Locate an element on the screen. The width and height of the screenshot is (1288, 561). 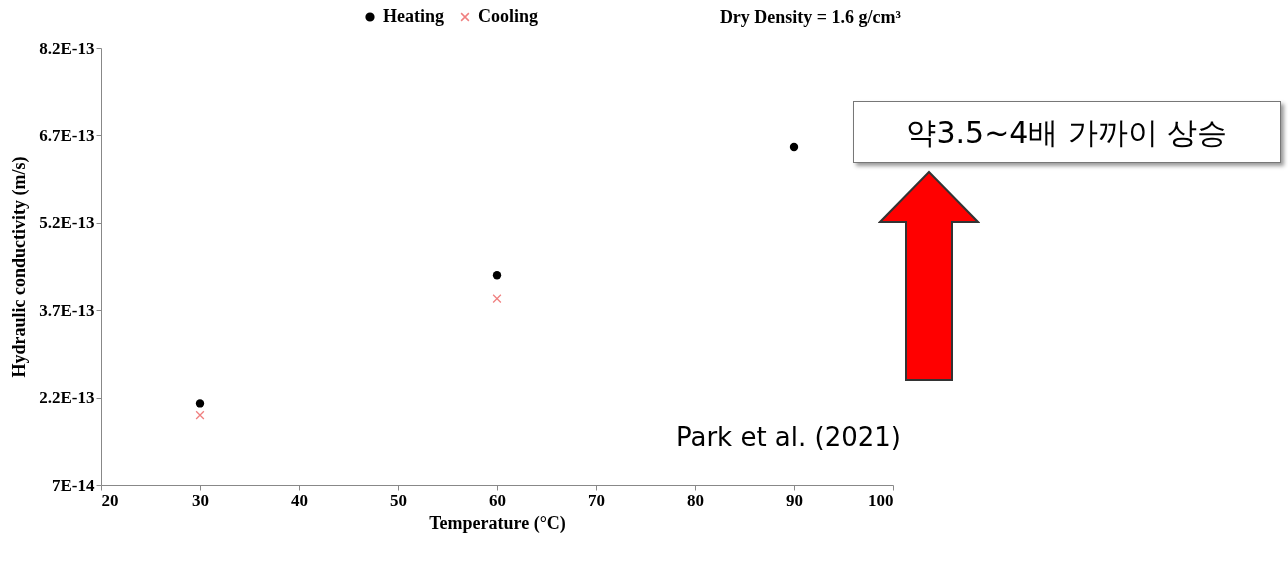
y-tick-label: 7E-14 is located at coordinates (73, 485).